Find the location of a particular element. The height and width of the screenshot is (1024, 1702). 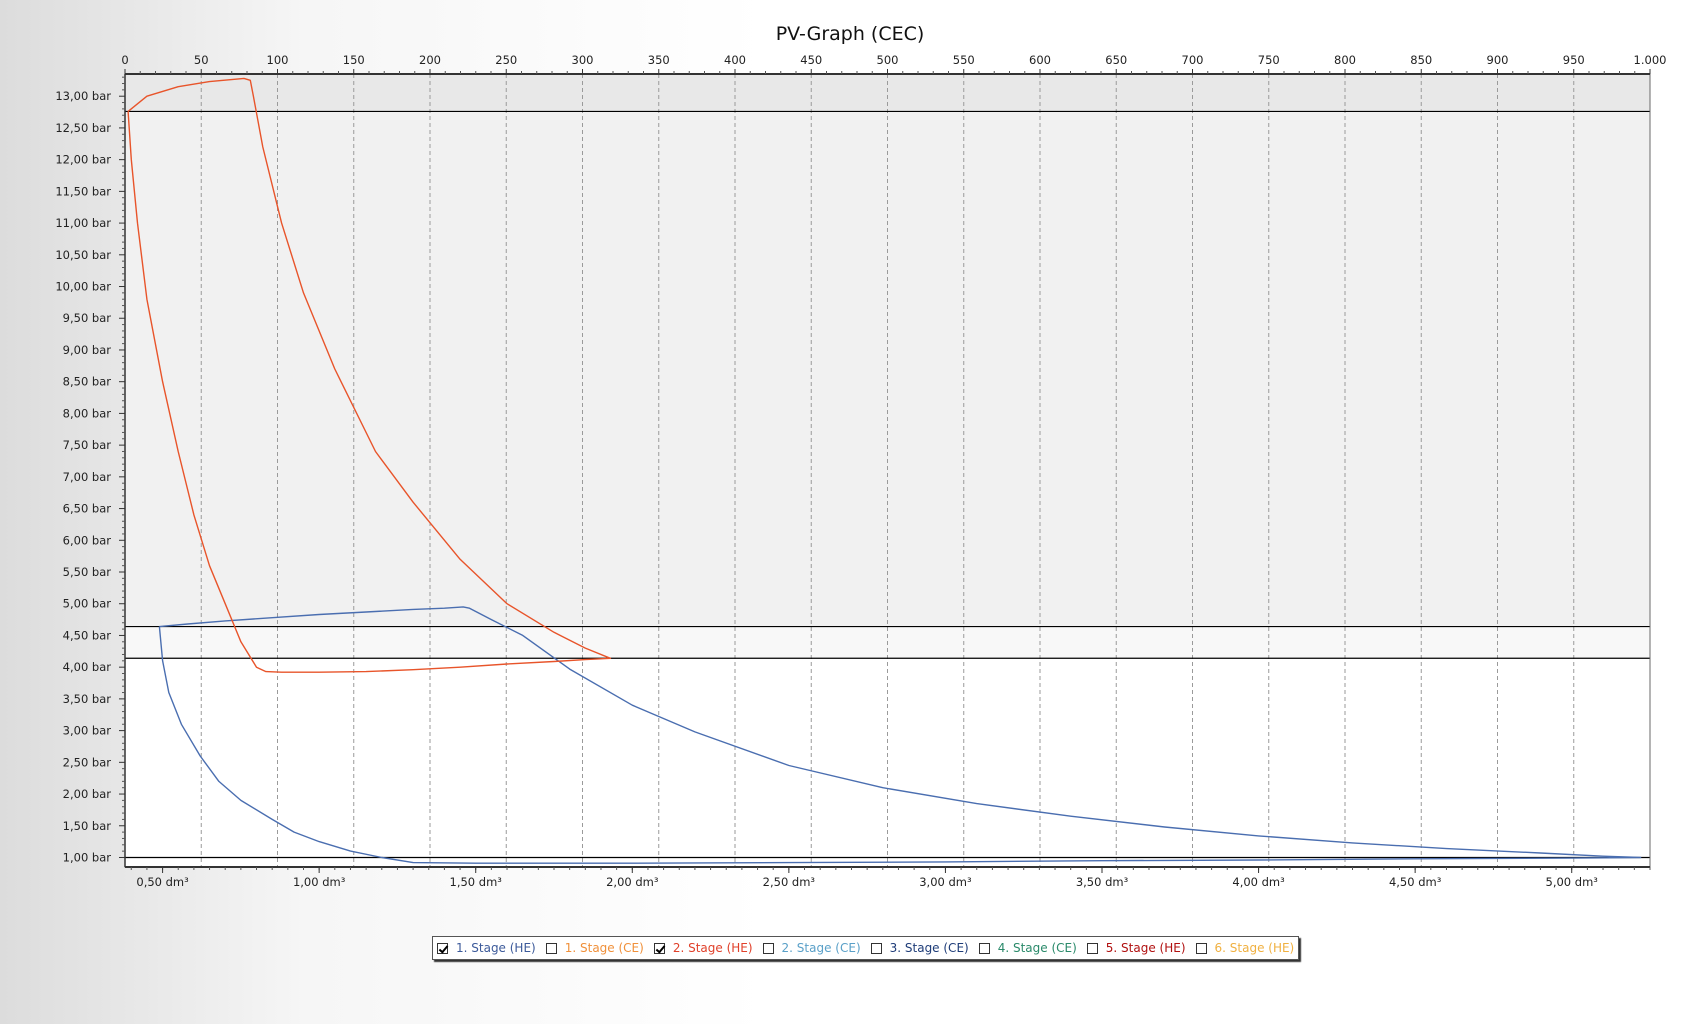

top-axis-tick-label: 900 is located at coordinates (1498, 60).